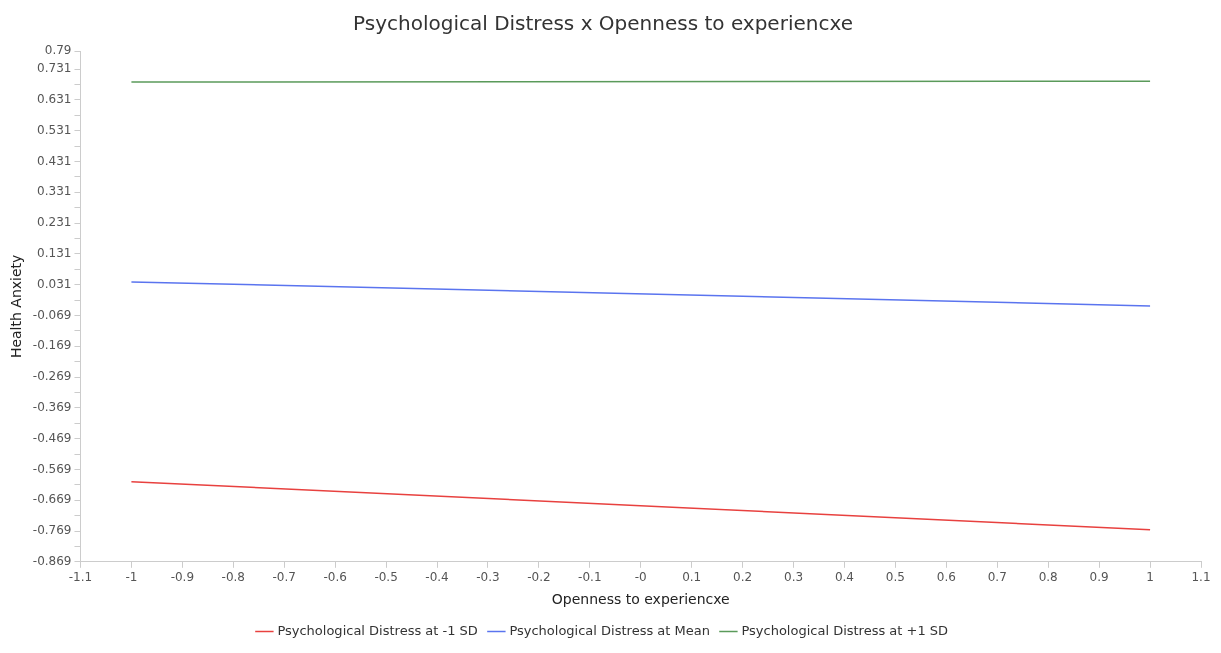 This screenshot has height=653, width=1221. What do you see at coordinates (377, 630) in the screenshot?
I see `legend-label: Psychological Distress at -1 SD` at bounding box center [377, 630].